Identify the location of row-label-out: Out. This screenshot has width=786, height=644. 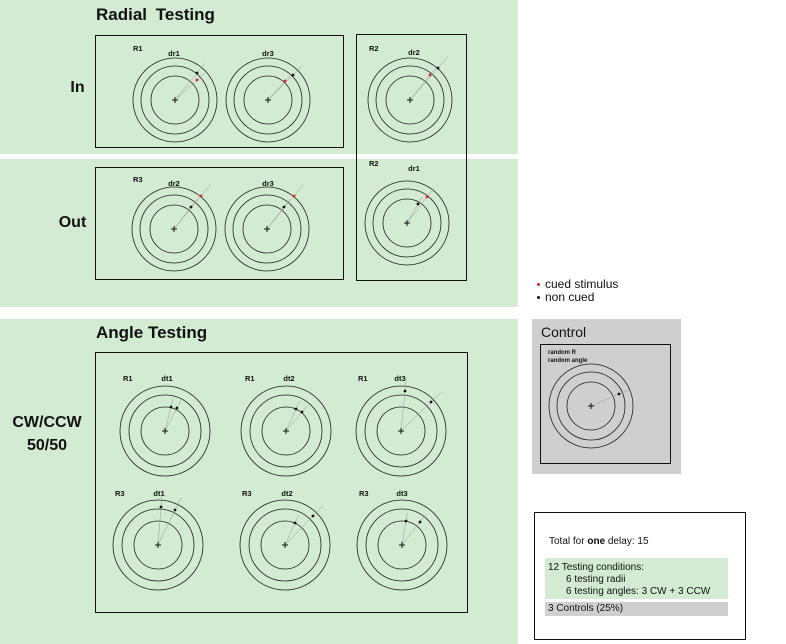
(72, 222).